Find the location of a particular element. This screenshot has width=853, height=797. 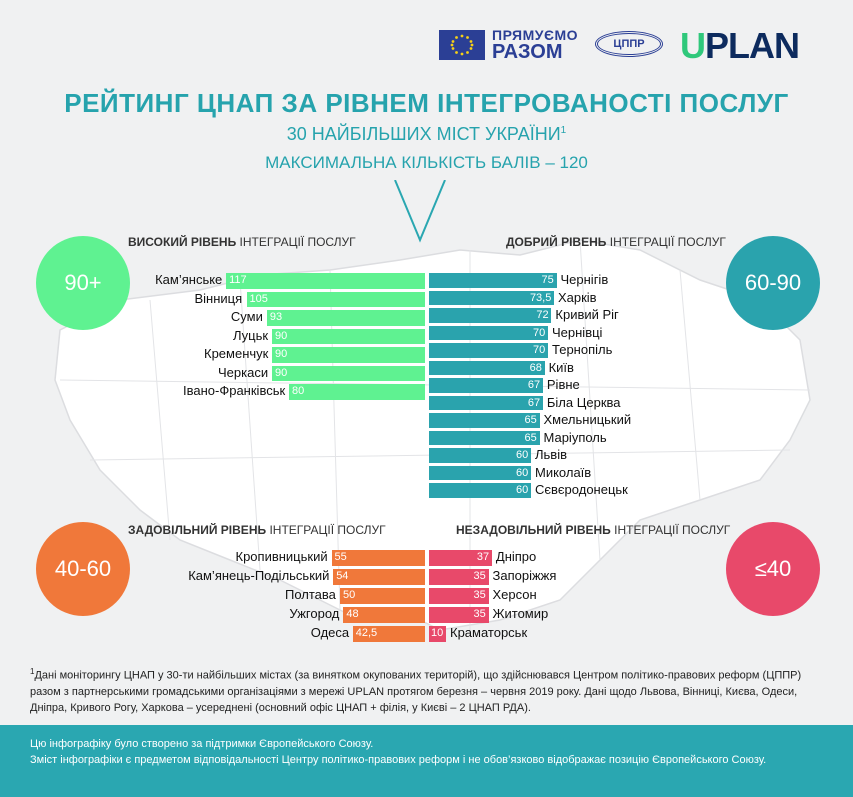

bar-category-label: Ужгород is located at coordinates (314, 613).